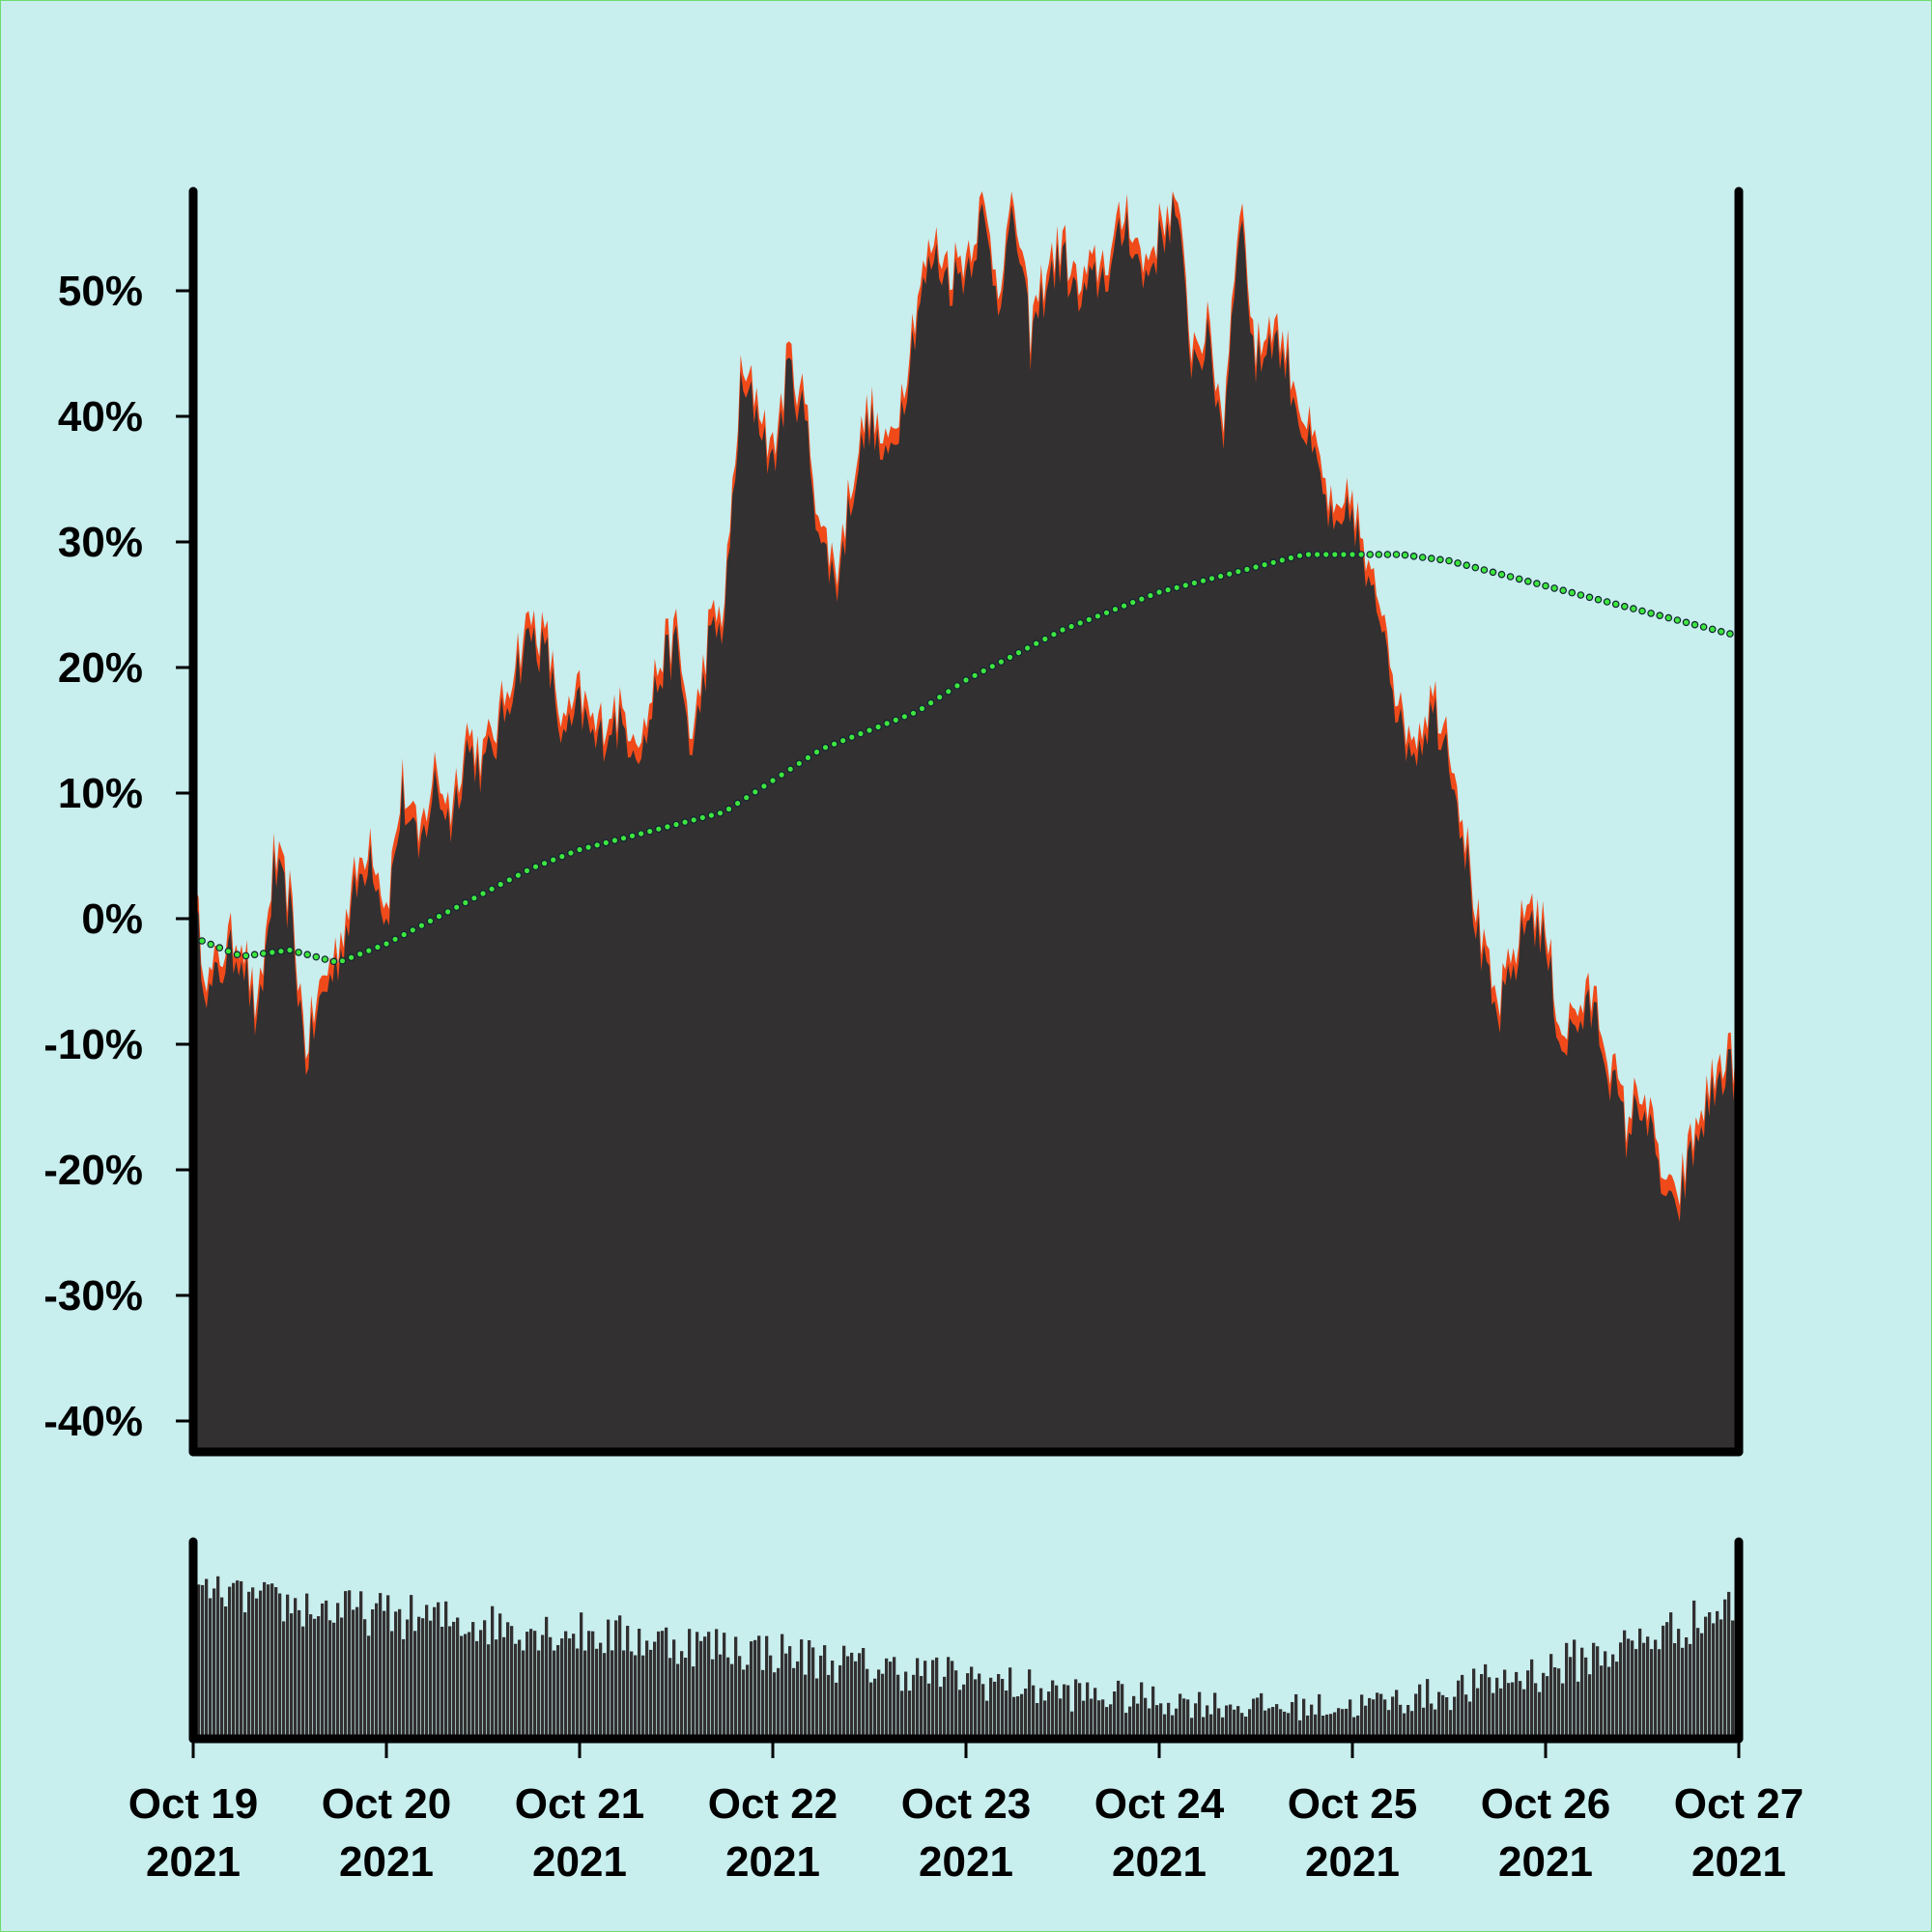 The image size is (1932, 1932). I want to click on y-tick-label: 10%, so click(100, 793).